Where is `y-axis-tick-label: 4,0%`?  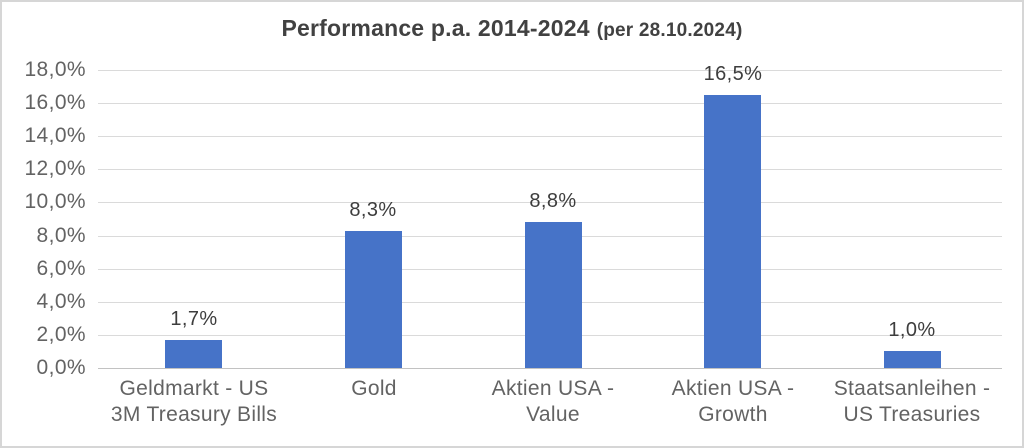
y-axis-tick-label: 4,0% is located at coordinates (61, 301).